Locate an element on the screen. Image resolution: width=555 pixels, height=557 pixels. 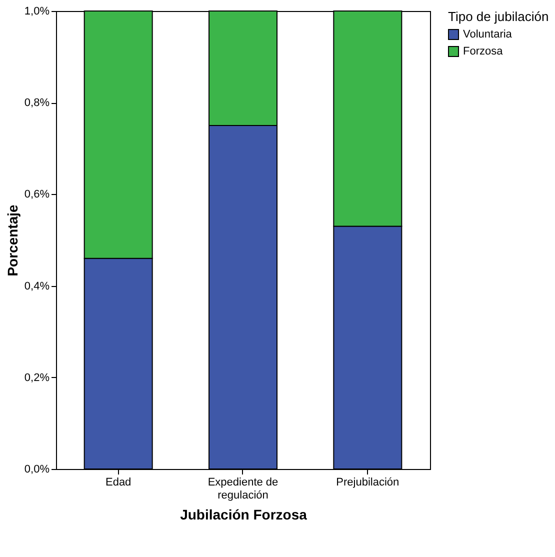
y-tick-label: 0,2% is located at coordinates (37, 378).